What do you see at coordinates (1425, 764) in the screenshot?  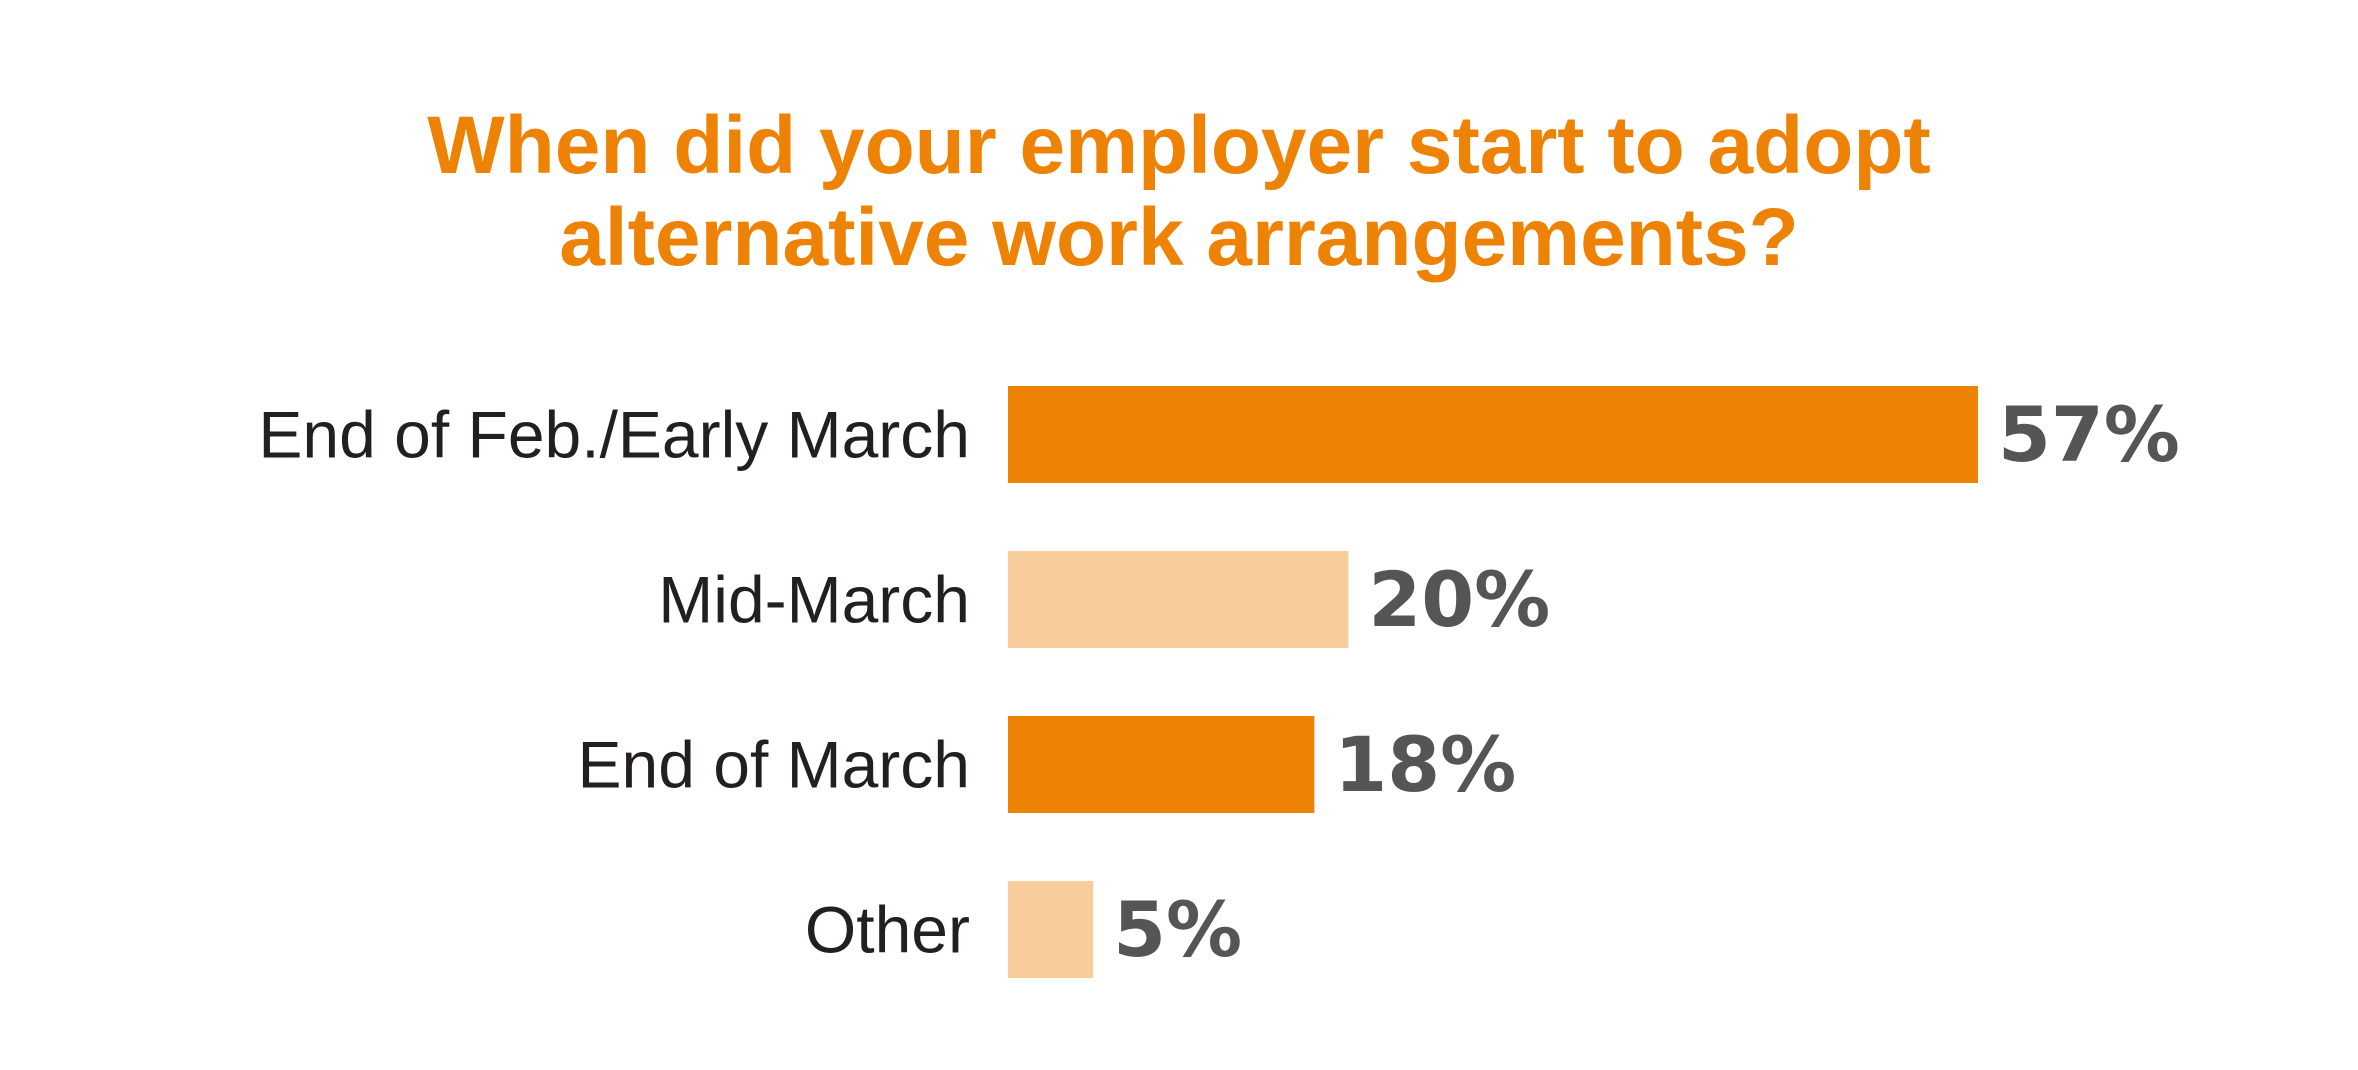 I see `value-label-2: 18%` at bounding box center [1425, 764].